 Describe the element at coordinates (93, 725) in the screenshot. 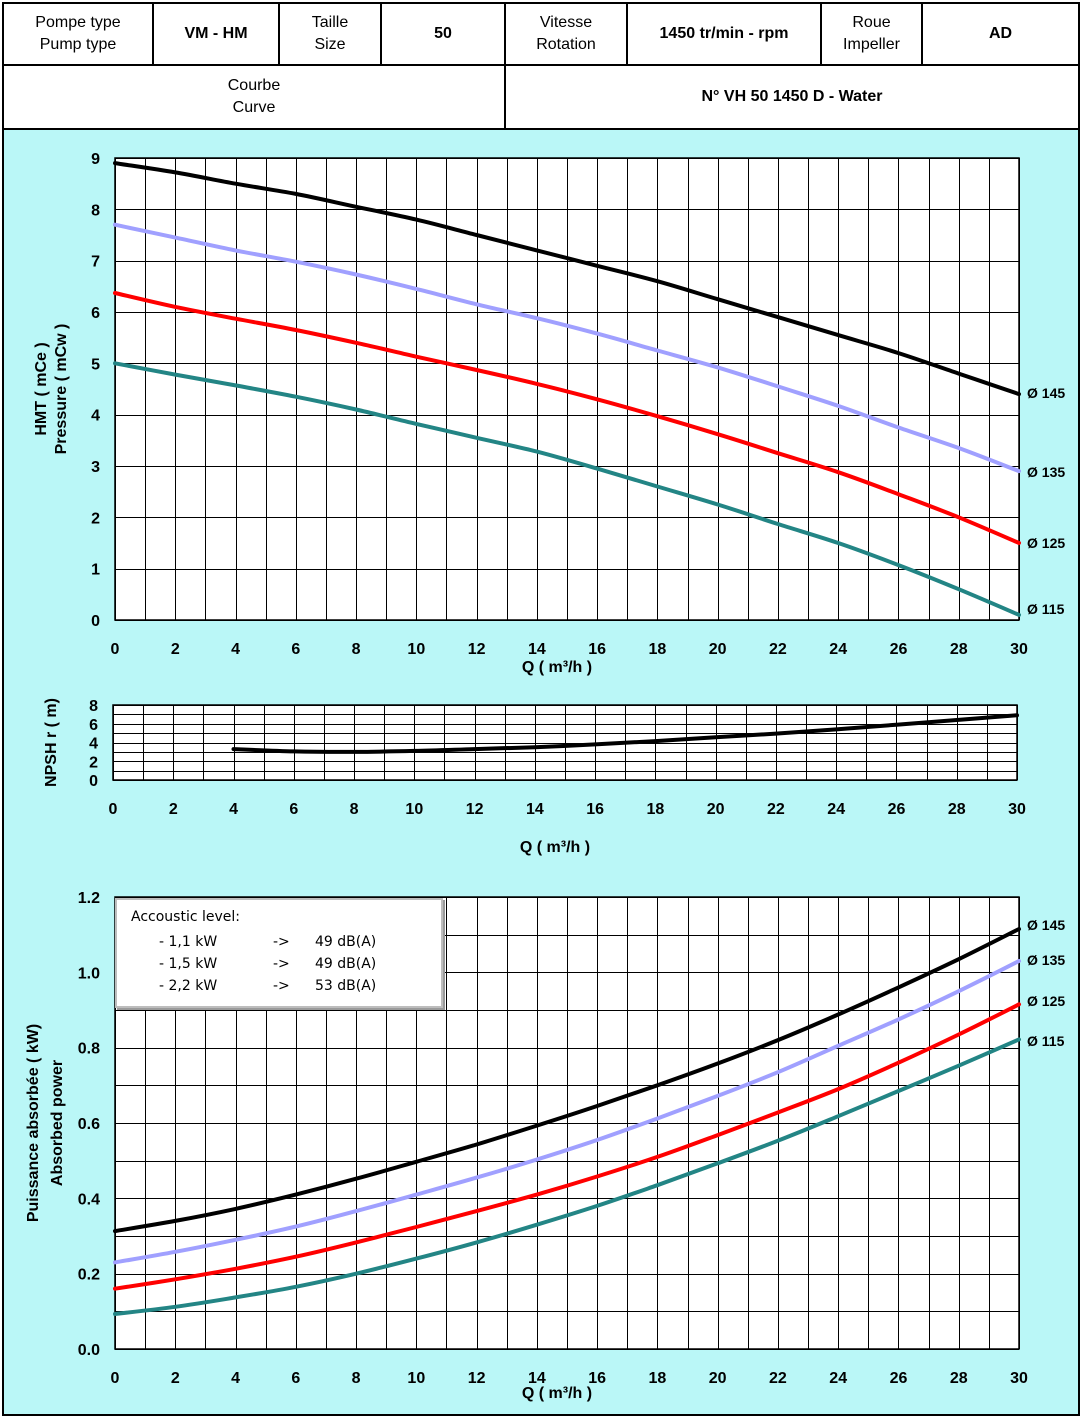

I see `y-tick-label: 6` at that location.